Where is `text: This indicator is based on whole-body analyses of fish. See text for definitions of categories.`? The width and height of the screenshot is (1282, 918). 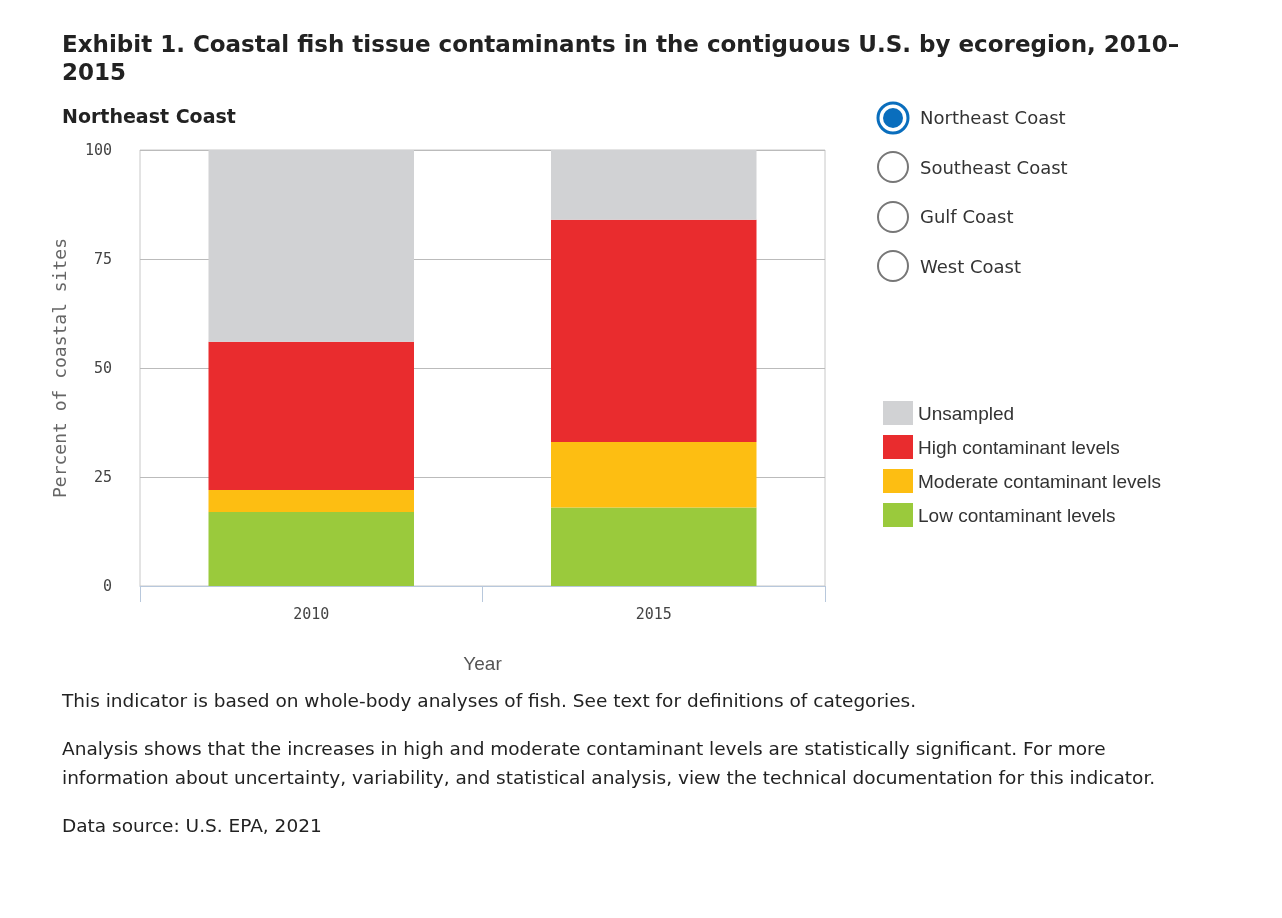 text: This indicator is based on whole-body analyses of fish. See text for definitions of categories. is located at coordinates (490, 701).